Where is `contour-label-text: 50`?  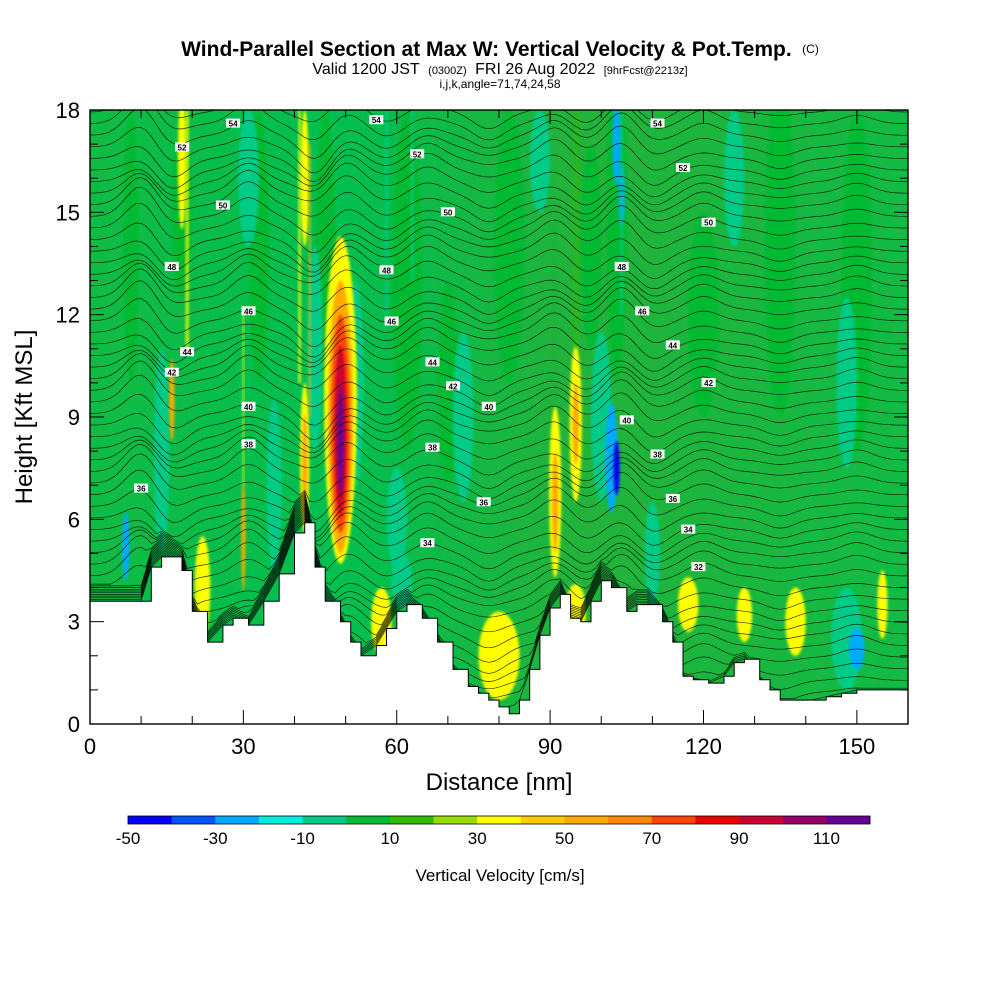
contour-label-text: 50 is located at coordinates (708, 223).